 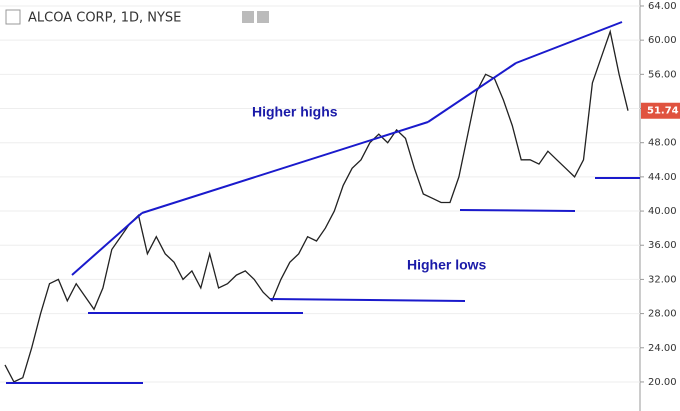 What do you see at coordinates (662, 245) in the screenshot?
I see `y-tick-label: 36.00` at bounding box center [662, 245].